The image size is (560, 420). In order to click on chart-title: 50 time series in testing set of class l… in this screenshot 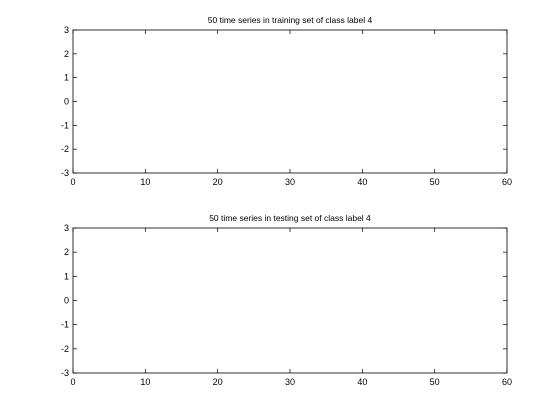, I will do `click(290, 218)`.